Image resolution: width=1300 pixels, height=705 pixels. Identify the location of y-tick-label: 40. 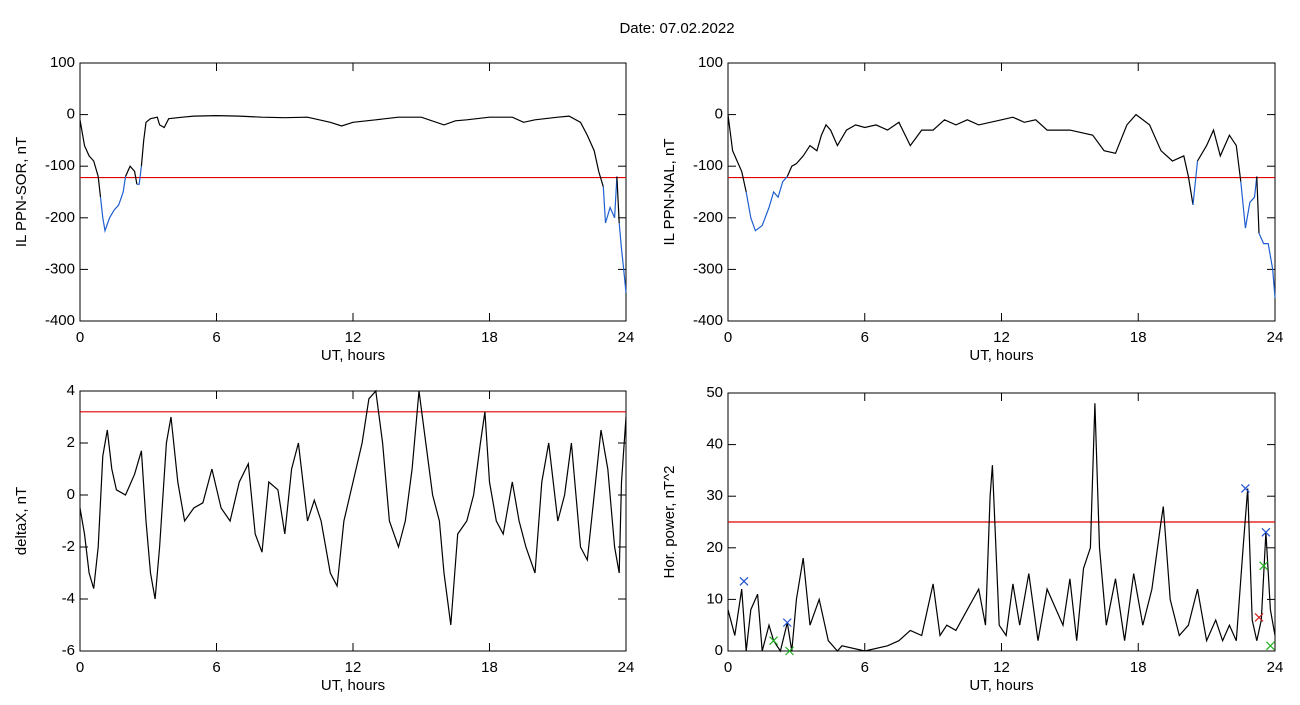
(714, 444).